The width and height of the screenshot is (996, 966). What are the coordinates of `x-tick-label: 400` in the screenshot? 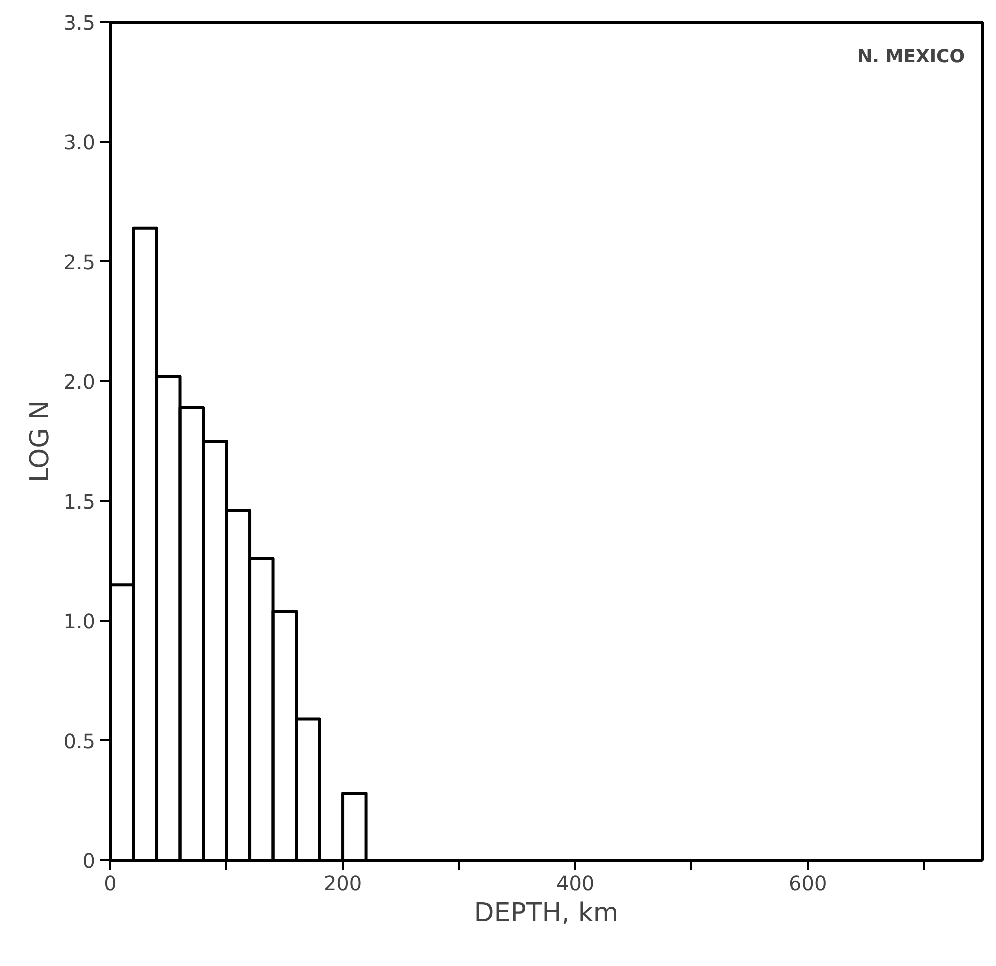 It's located at (575, 884).